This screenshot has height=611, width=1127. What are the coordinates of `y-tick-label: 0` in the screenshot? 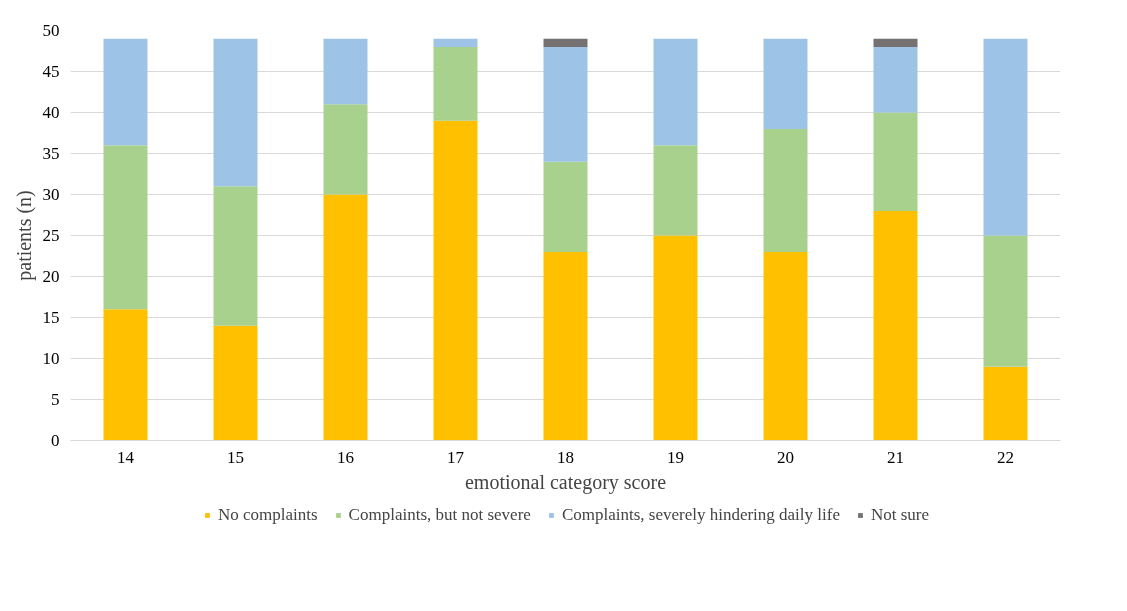 It's located at (55, 440).